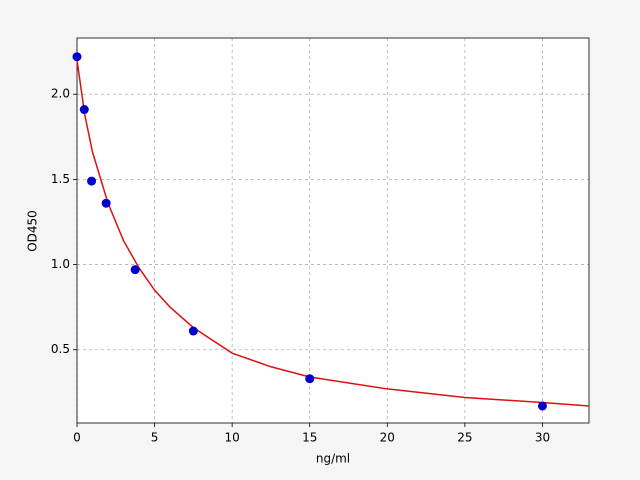  Describe the element at coordinates (33, 231) in the screenshot. I see `y-axis-label: OD450` at that location.